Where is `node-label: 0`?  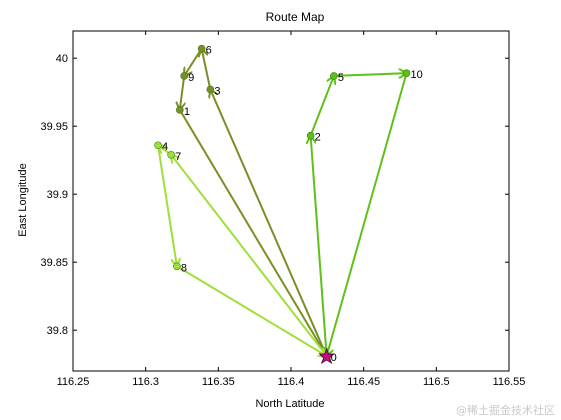 node-label: 0 is located at coordinates (334, 358).